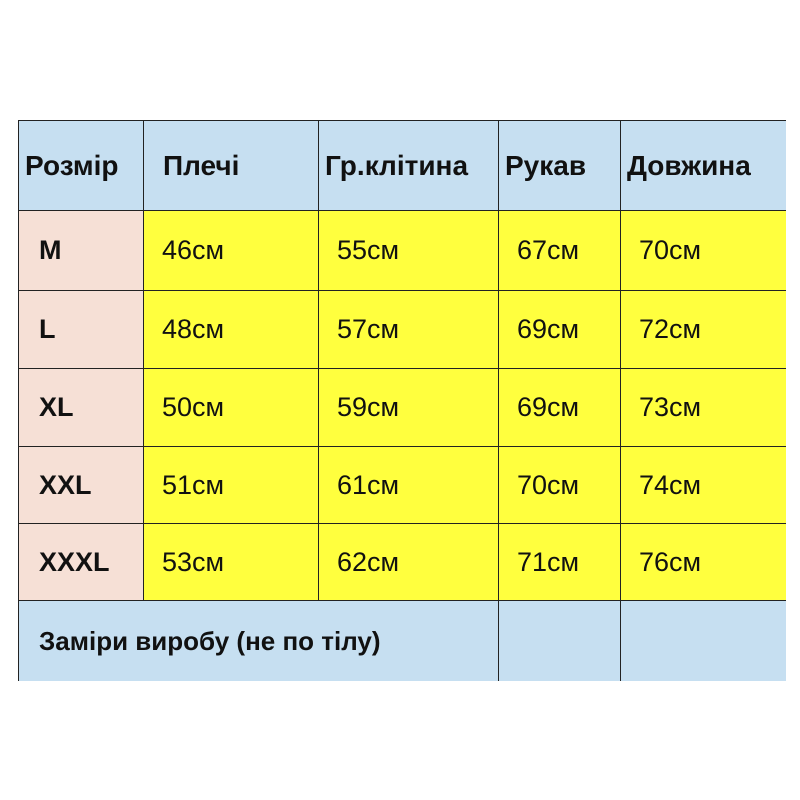  I want to click on size-label: XL, so click(81, 408).